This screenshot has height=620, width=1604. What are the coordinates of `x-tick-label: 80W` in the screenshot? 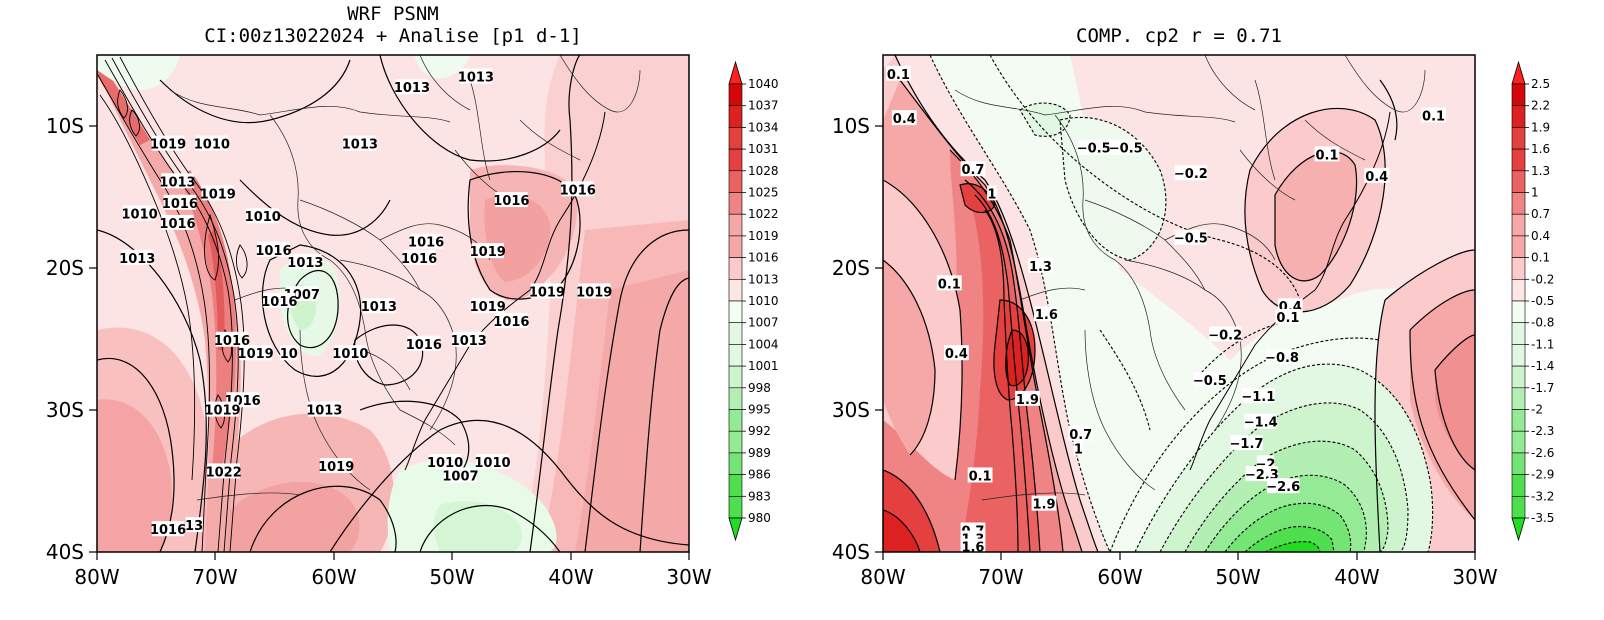 It's located at (96, 577).